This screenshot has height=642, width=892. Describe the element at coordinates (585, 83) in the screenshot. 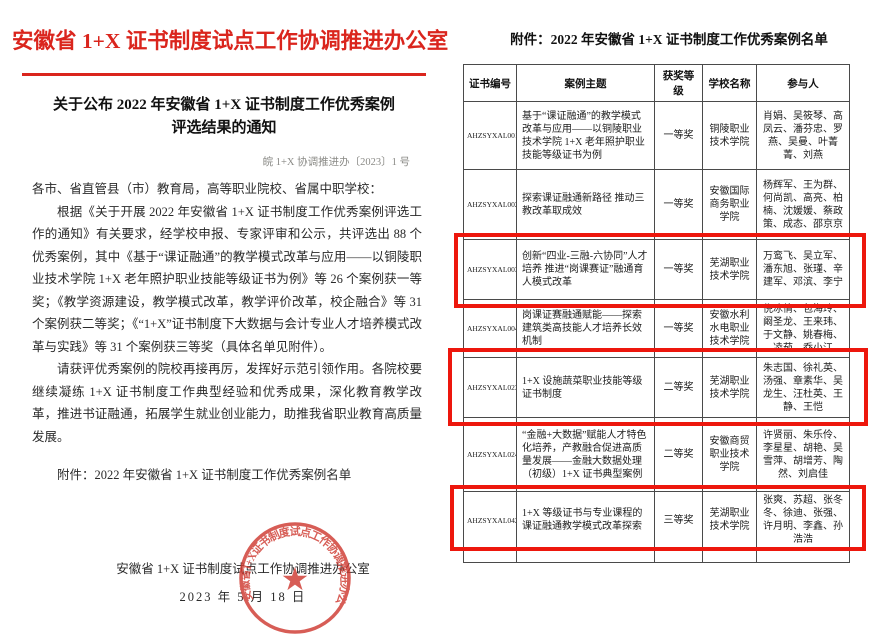

I see `header-case-topic: 案例主题` at that location.